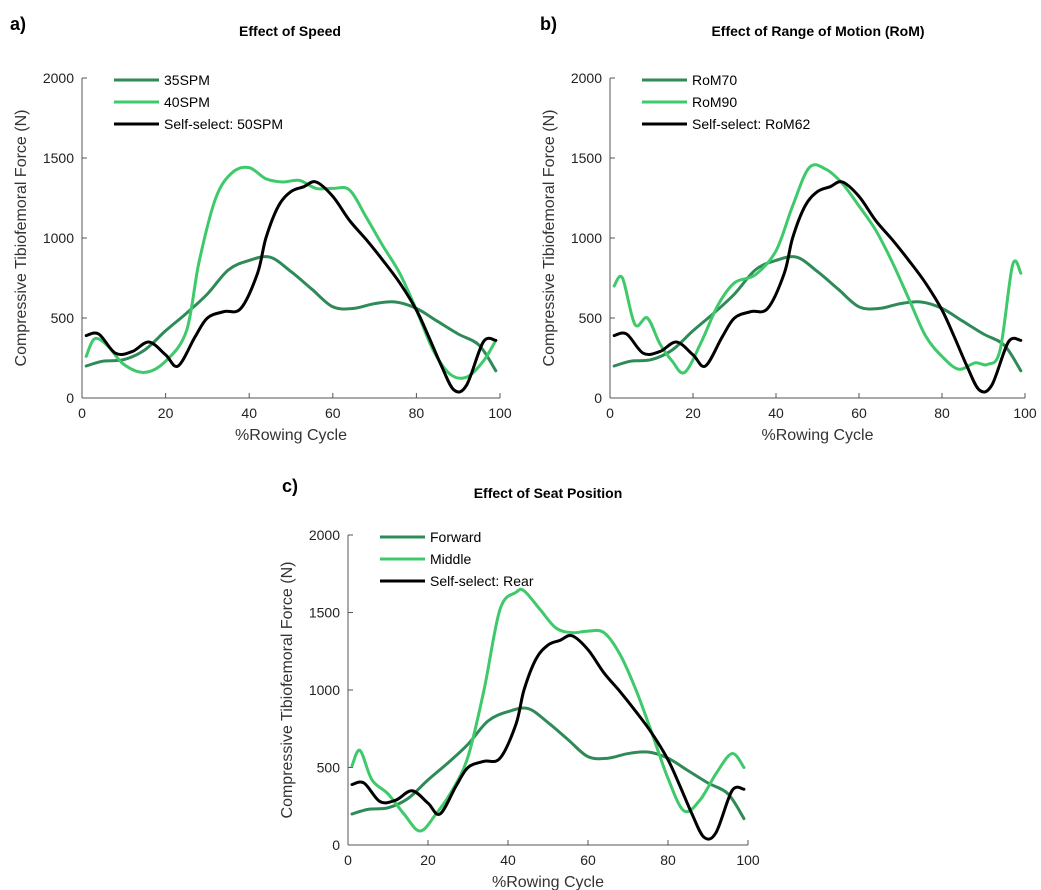 The width and height of the screenshot is (1041, 890). Describe the element at coordinates (751, 124) in the screenshot. I see `legend-label: Self-select: RoM62` at that location.